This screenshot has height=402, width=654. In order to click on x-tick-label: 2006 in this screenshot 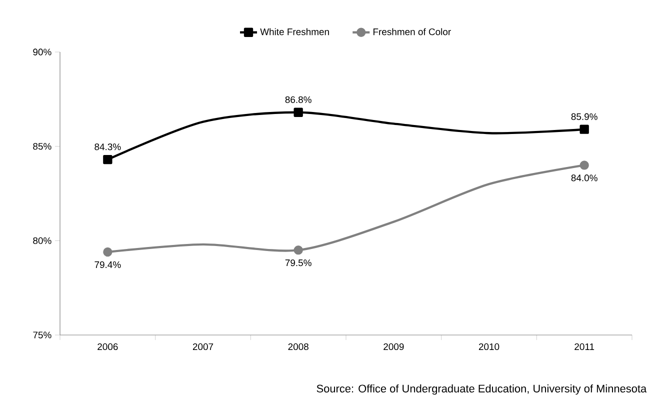, I will do `click(108, 346)`.